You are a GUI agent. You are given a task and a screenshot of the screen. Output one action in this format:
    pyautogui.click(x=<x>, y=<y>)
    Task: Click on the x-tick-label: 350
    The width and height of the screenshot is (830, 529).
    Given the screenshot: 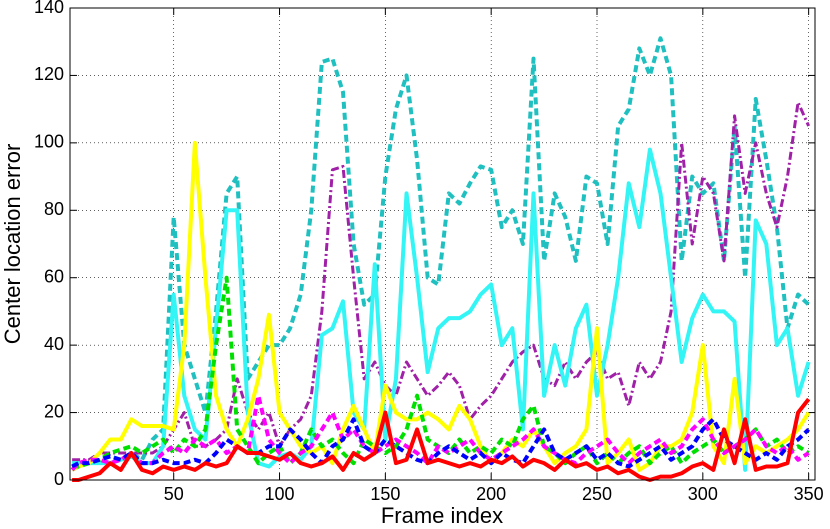 What is the action you would take?
    pyautogui.click(x=809, y=494)
    